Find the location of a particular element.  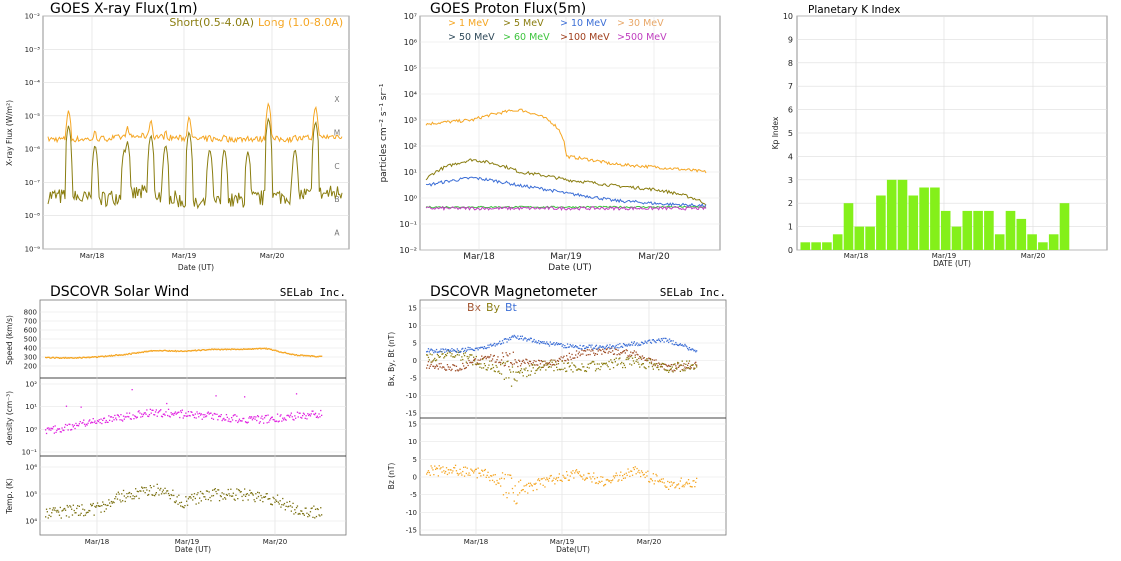

wind-temp-points is located at coordinates (184, 501).